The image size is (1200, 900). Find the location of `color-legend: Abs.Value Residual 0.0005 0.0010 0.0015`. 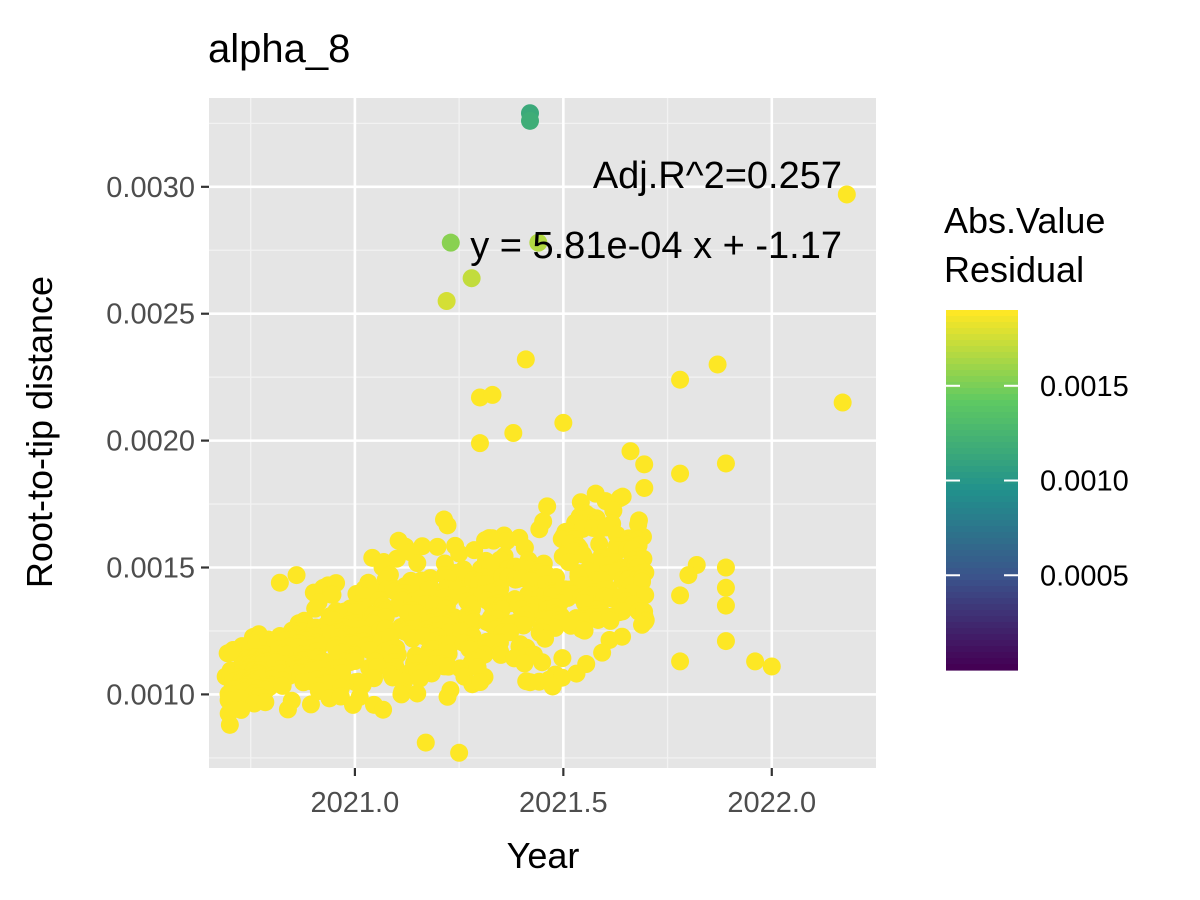

color-legend: Abs.Value Residual 0.0005 0.0010 0.0015 is located at coordinates (1036, 435).